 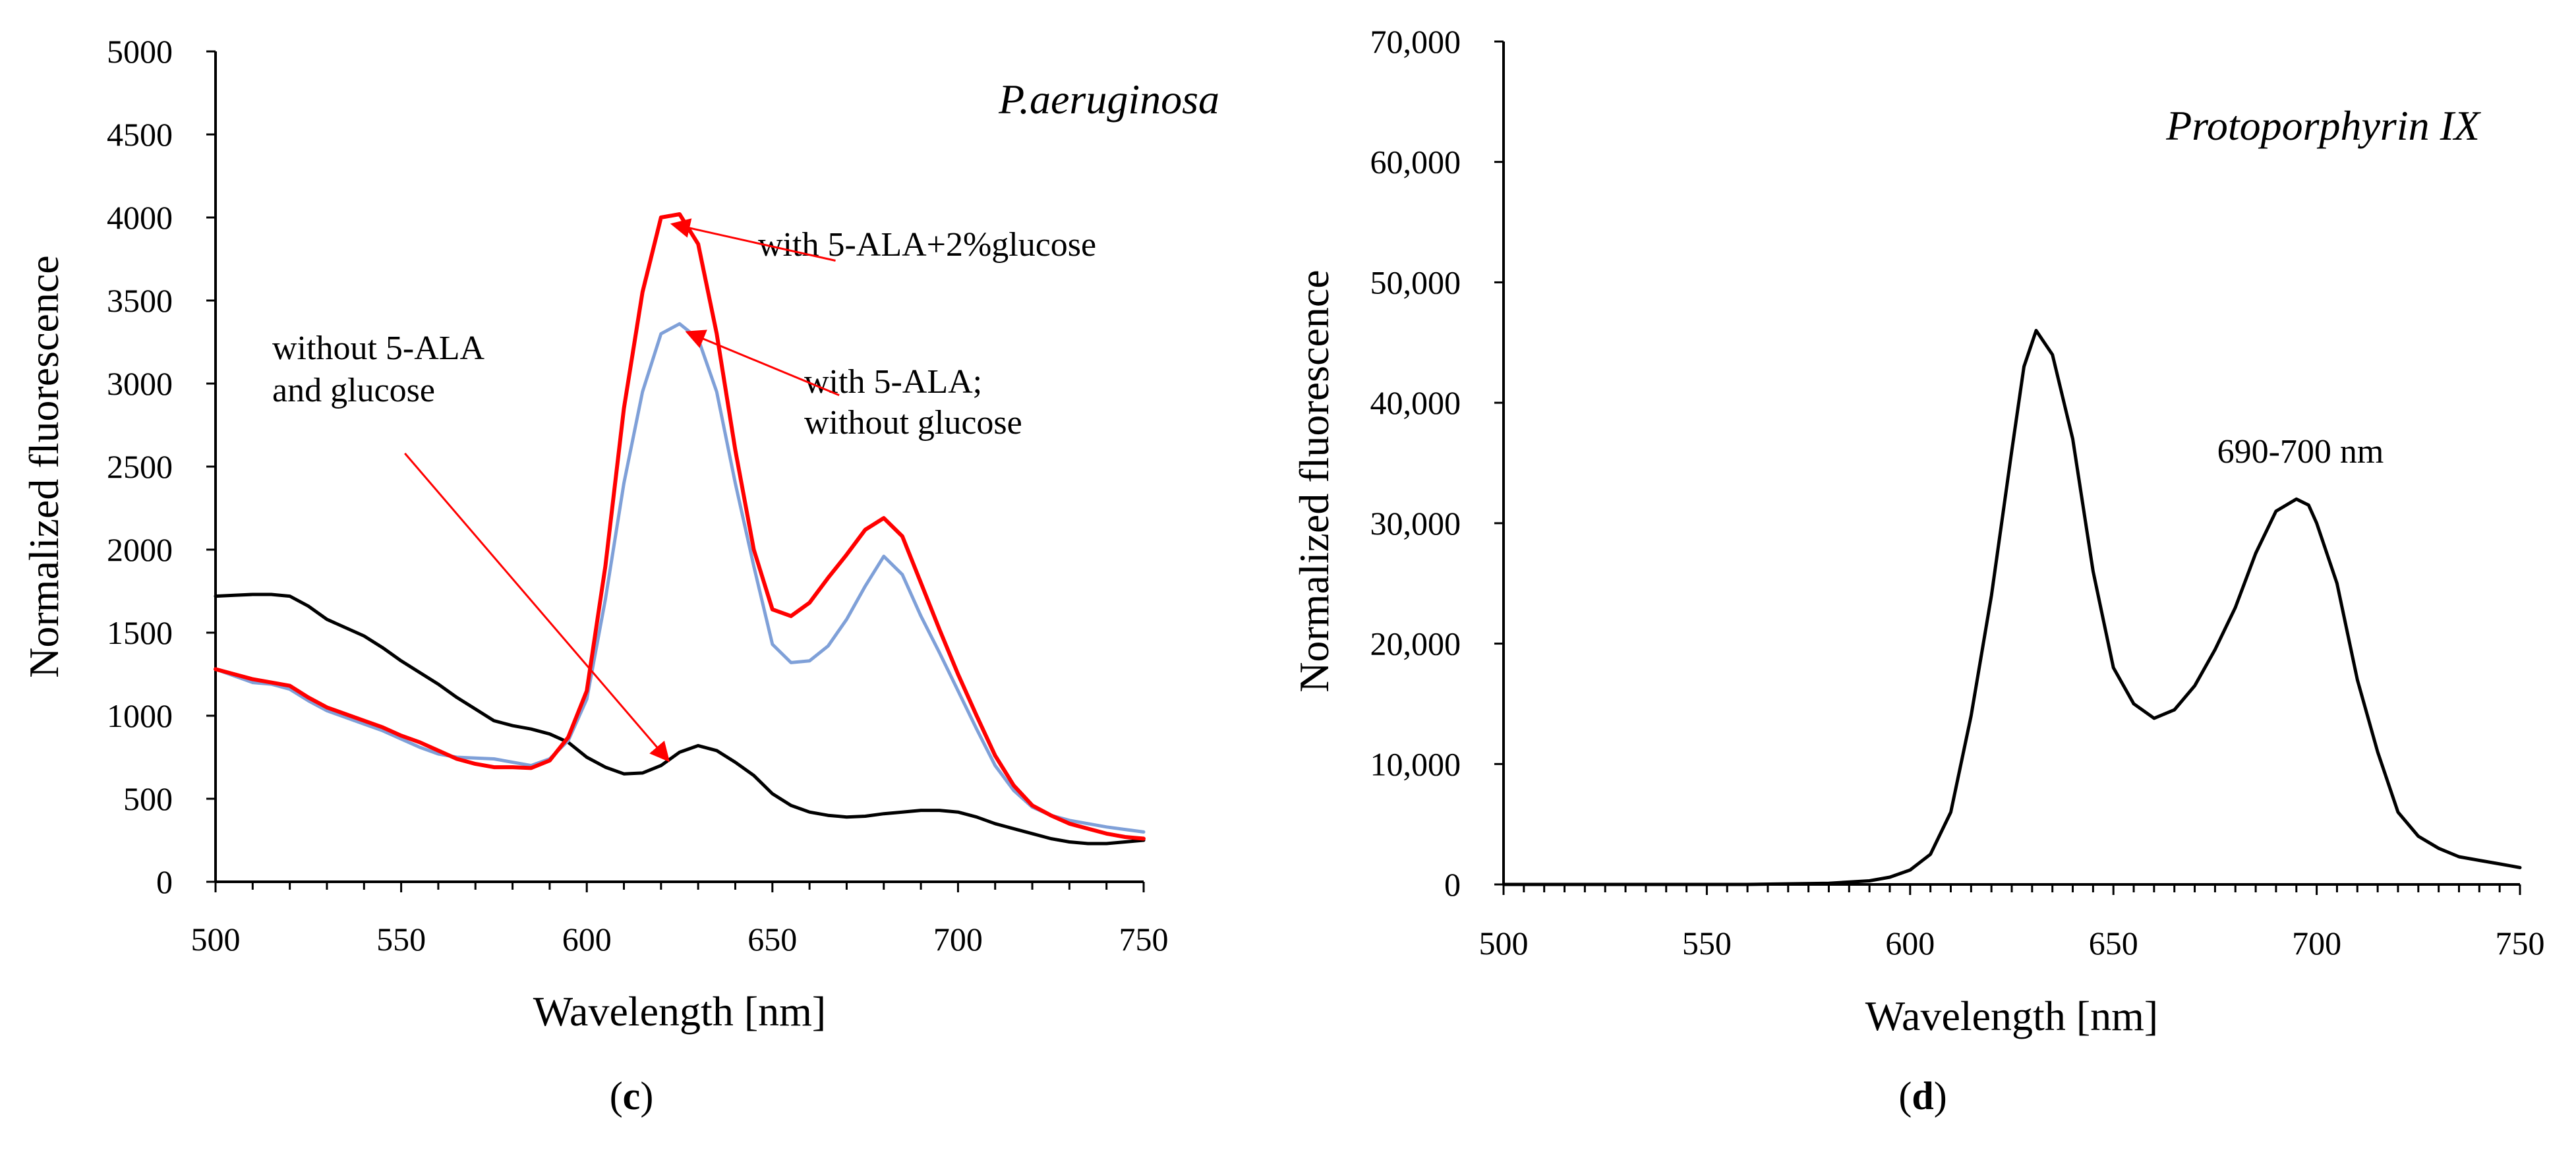 I want to click on y-tick-label: 4000, so click(x=140, y=217).